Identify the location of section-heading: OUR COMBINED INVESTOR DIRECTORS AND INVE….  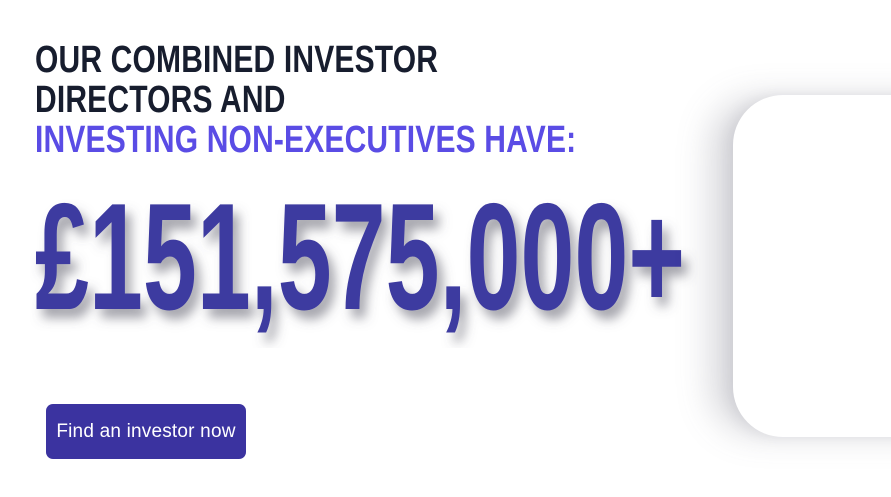
(305, 100).